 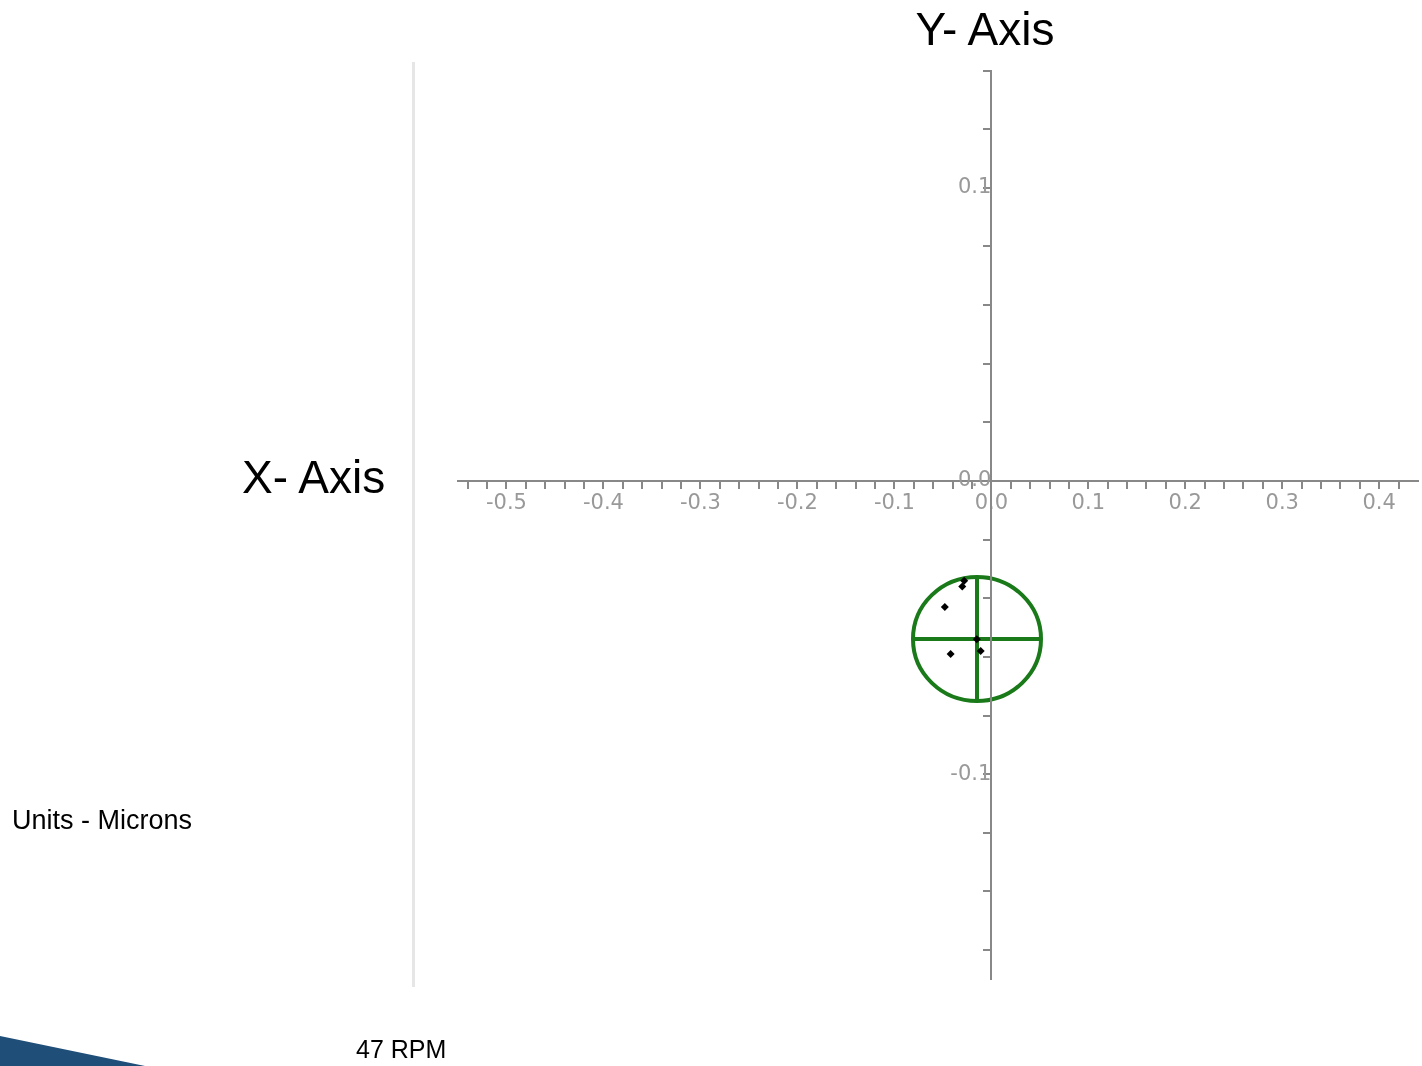 What do you see at coordinates (1379, 502) in the screenshot?
I see `x-tick-label: 0.4` at bounding box center [1379, 502].